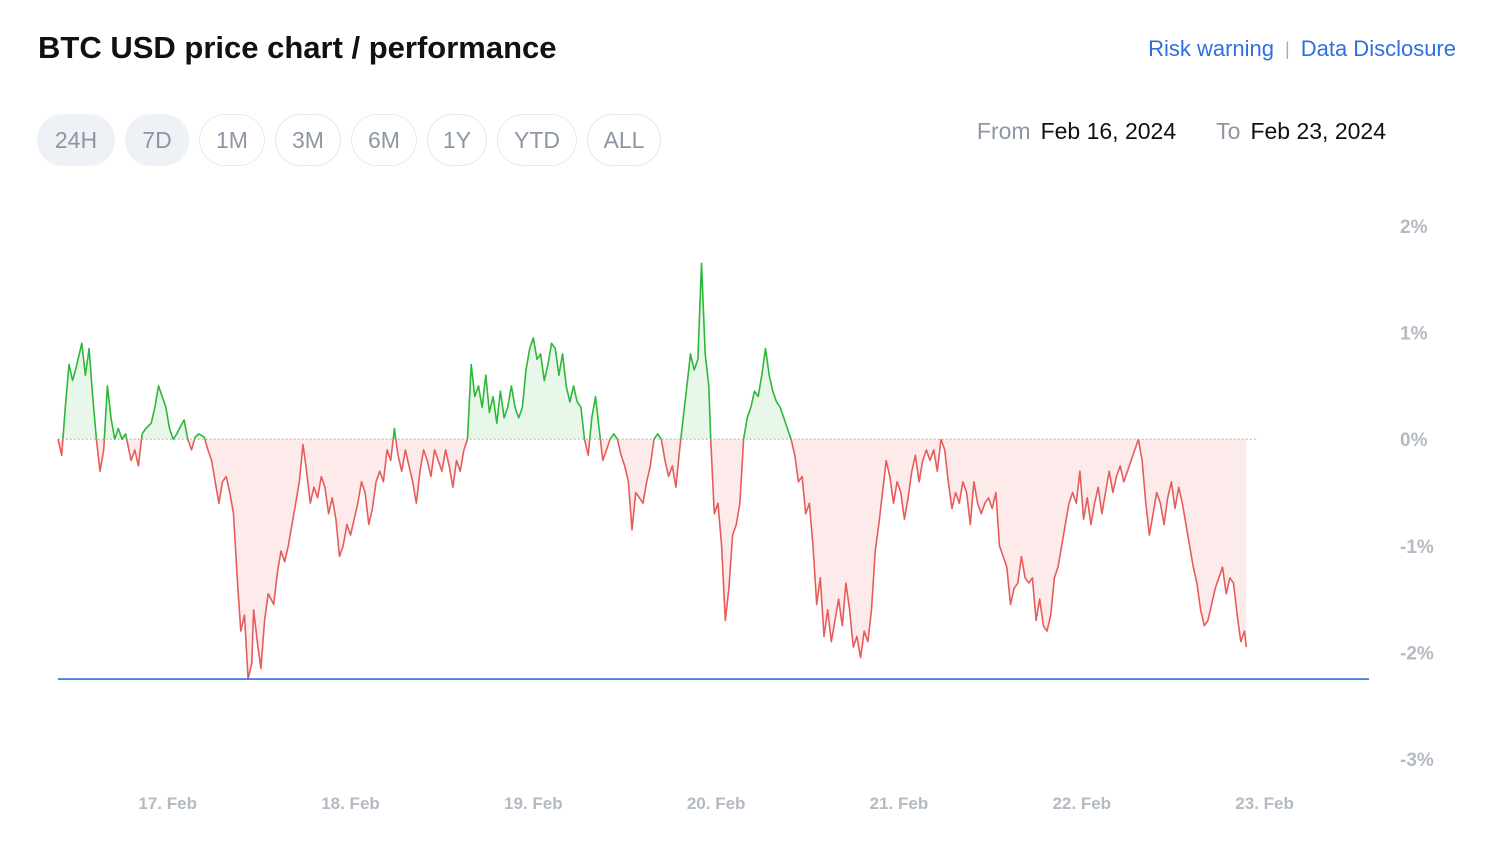  Describe the element at coordinates (457, 140) in the screenshot. I see `range-button-1y: 1Y` at that location.